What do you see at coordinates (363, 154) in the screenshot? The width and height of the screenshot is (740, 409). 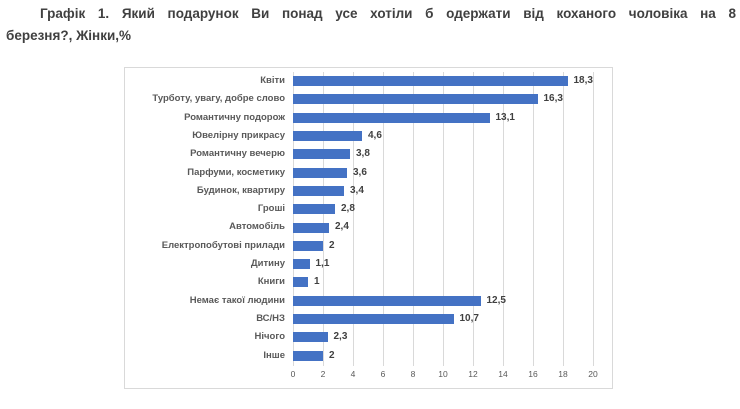 I see `value-label: 3,8` at bounding box center [363, 154].